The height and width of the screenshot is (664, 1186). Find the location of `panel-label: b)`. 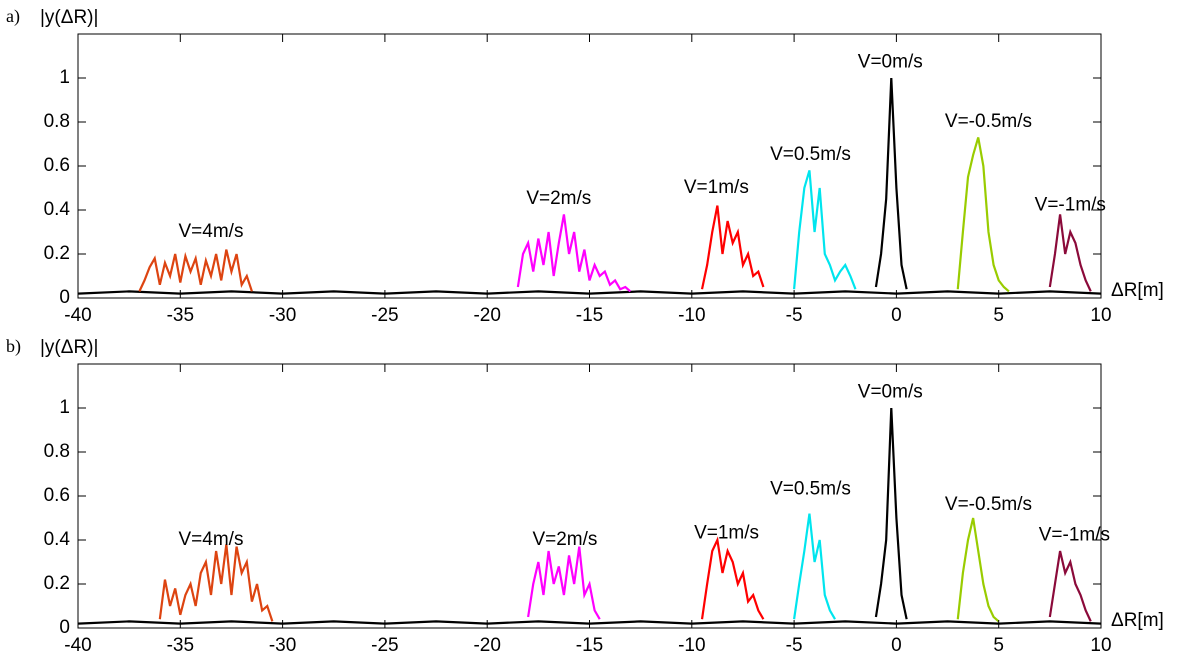

panel-label: b) is located at coordinates (13, 346).